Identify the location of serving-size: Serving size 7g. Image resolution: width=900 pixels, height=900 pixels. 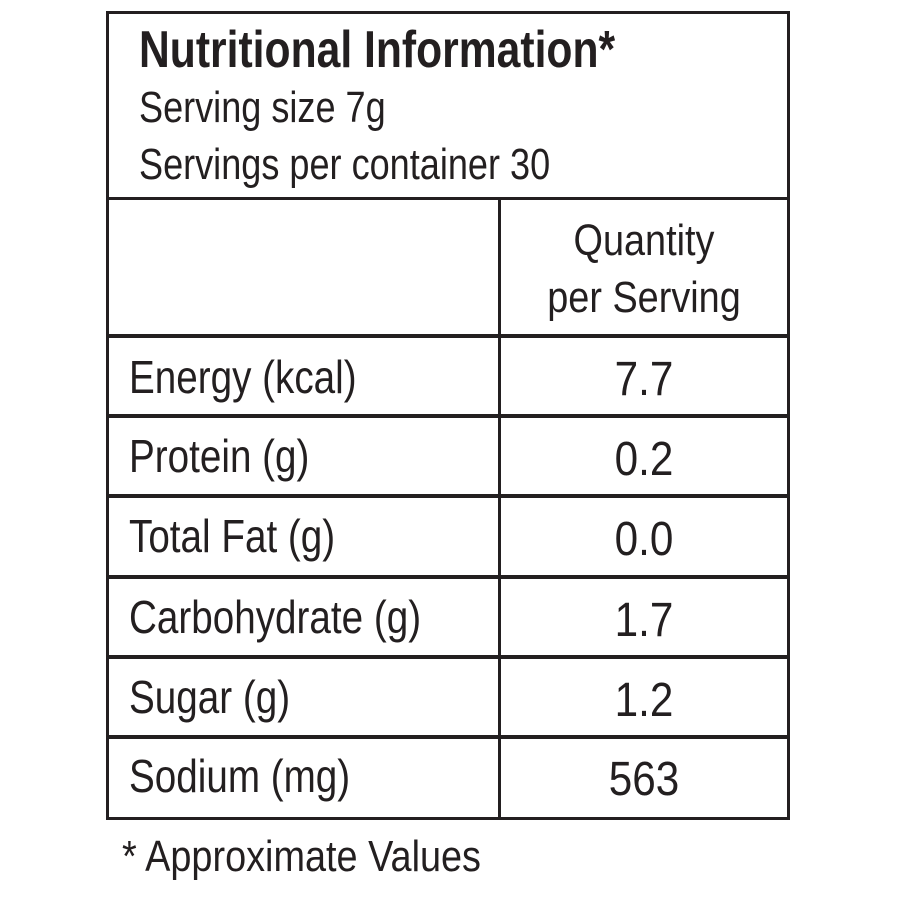
(262, 107).